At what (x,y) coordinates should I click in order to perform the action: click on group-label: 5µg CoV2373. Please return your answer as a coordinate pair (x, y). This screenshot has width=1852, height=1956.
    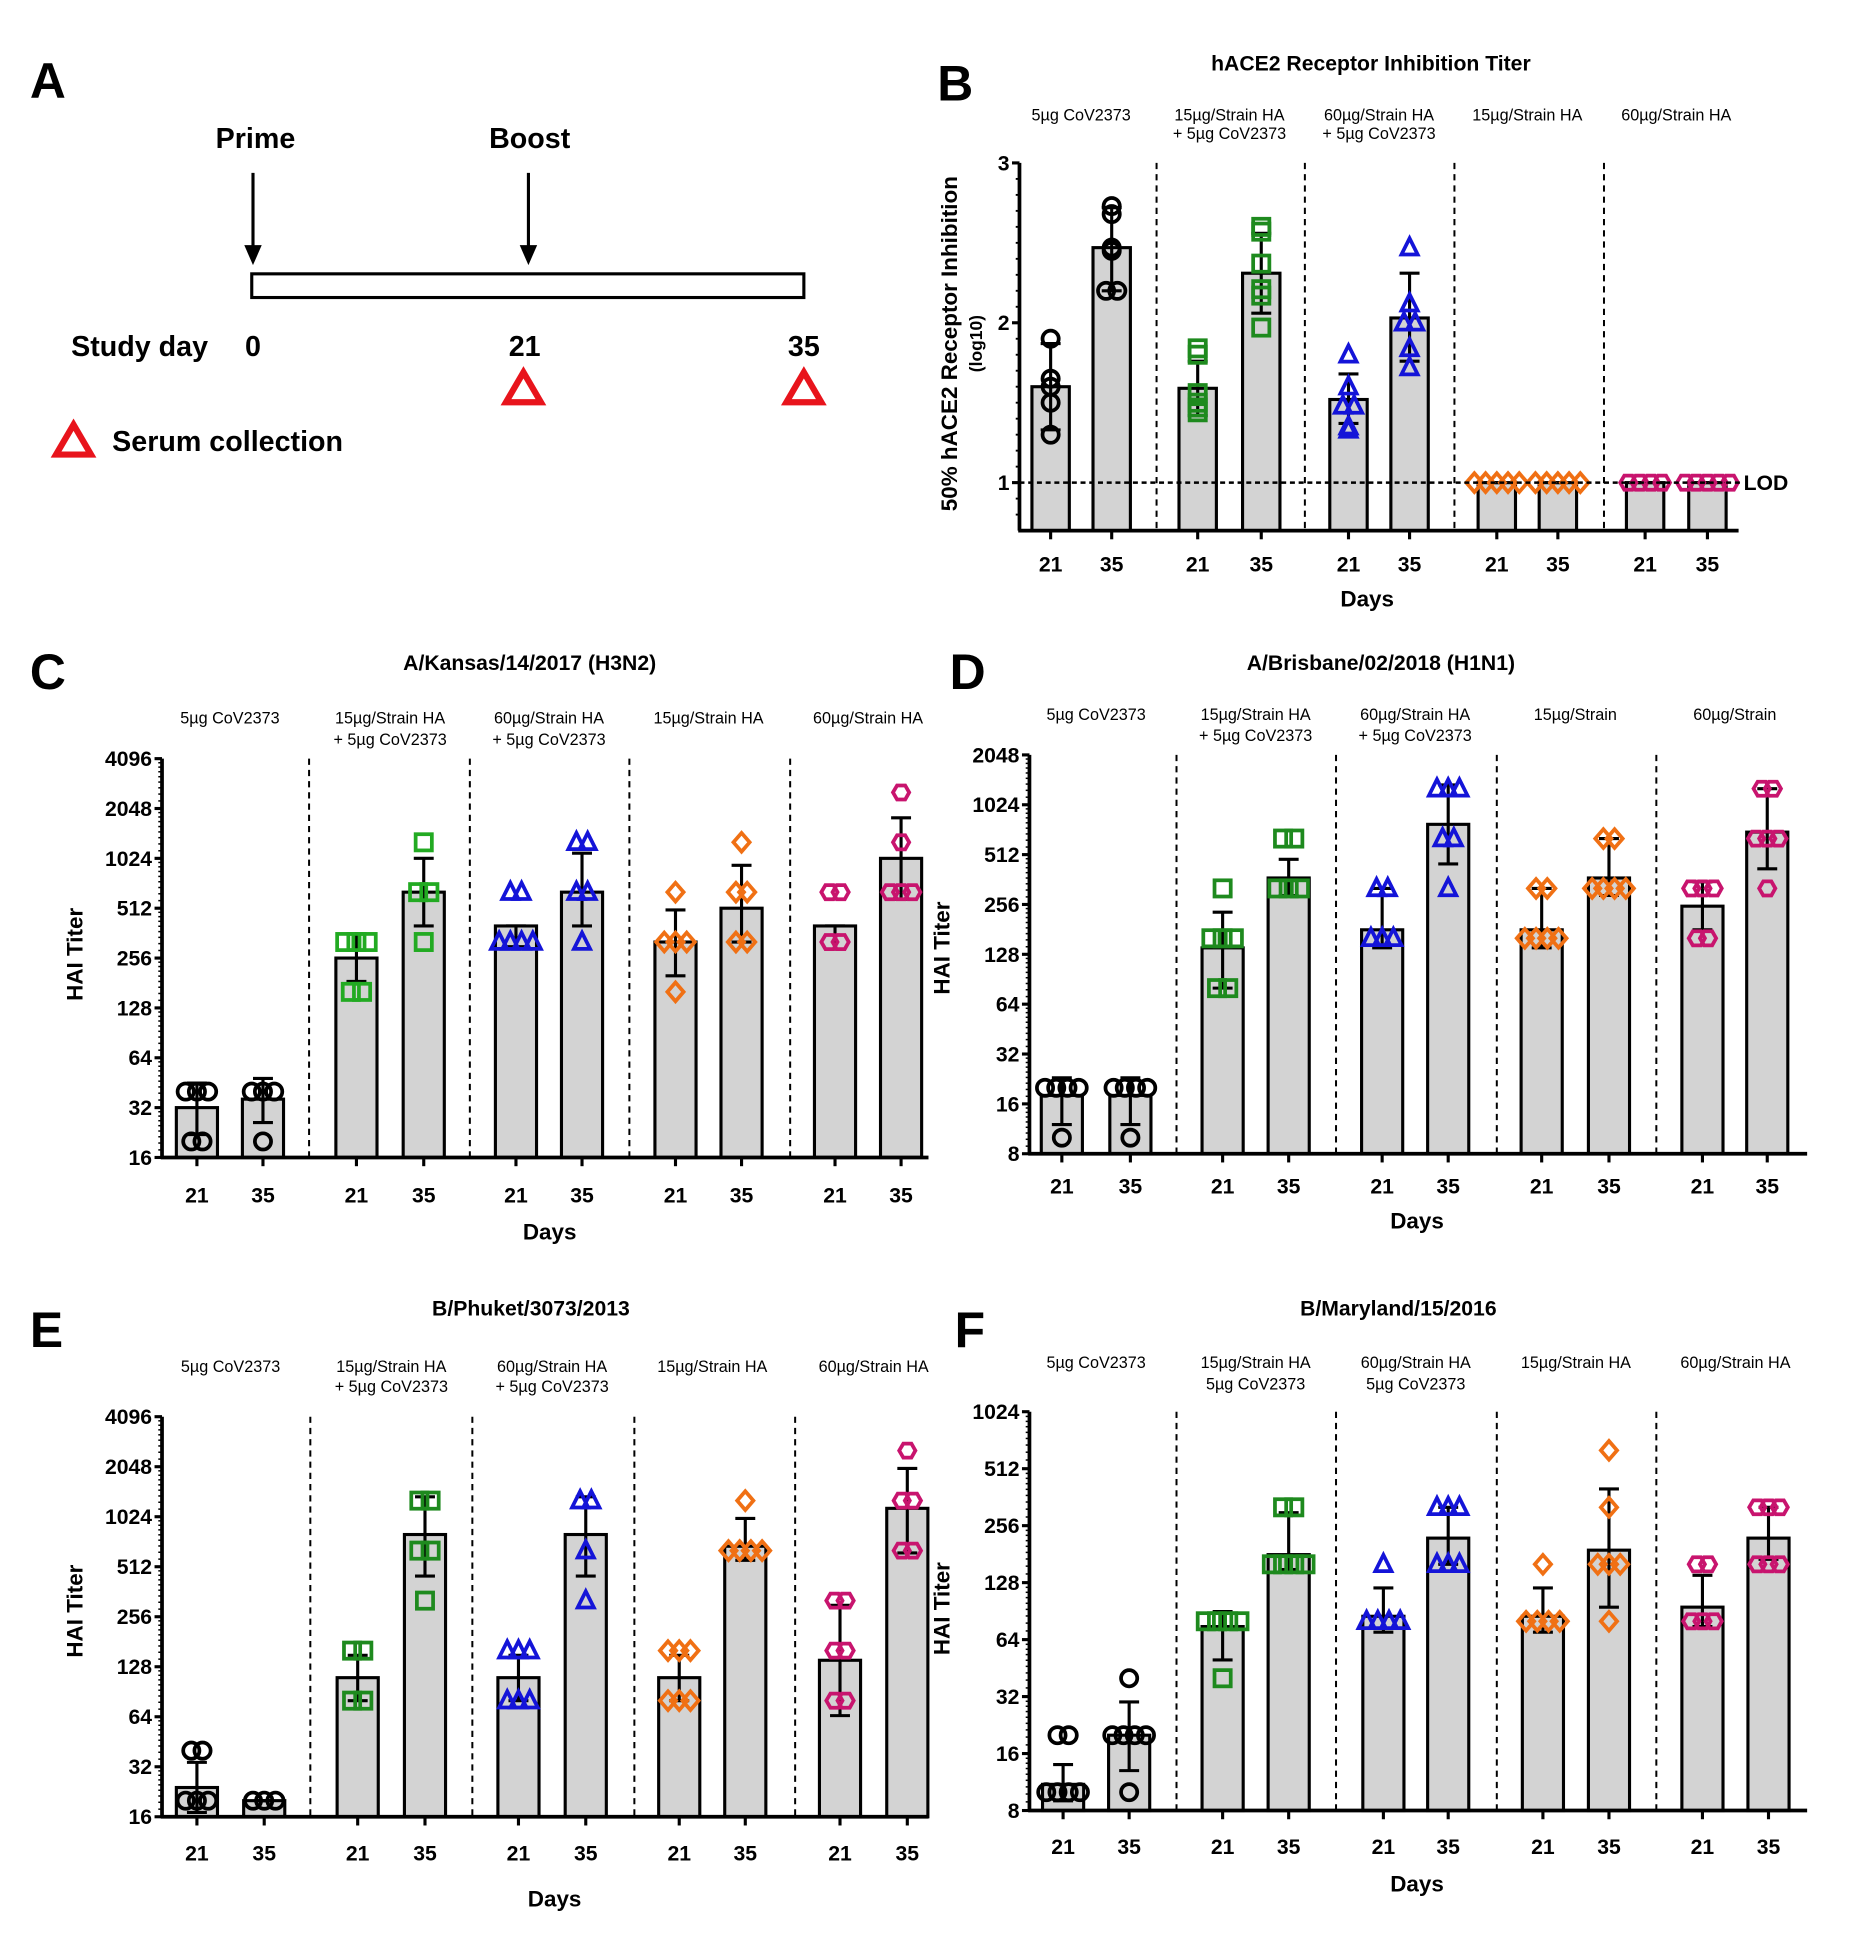
    Looking at the image, I should click on (1080, 116).